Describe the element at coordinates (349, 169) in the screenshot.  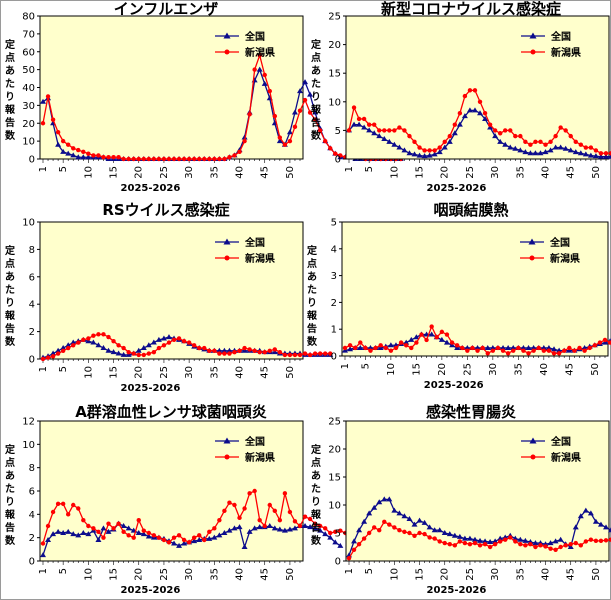
I see `x-tick-label: 1` at that location.